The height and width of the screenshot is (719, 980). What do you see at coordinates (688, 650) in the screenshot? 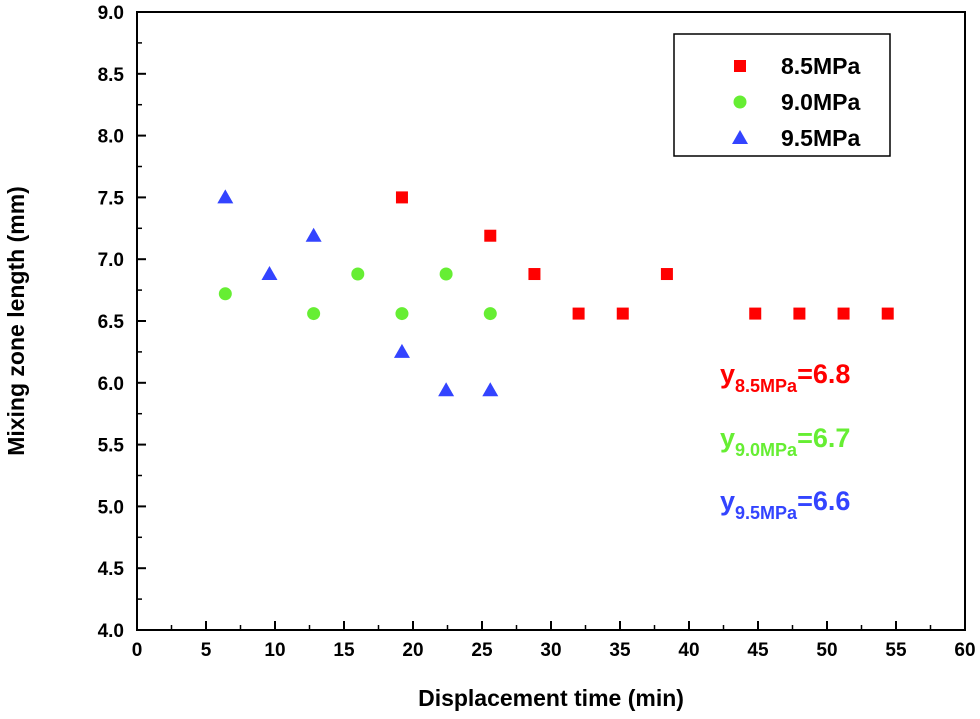
I see `x-tick-label: 40` at bounding box center [688, 650].